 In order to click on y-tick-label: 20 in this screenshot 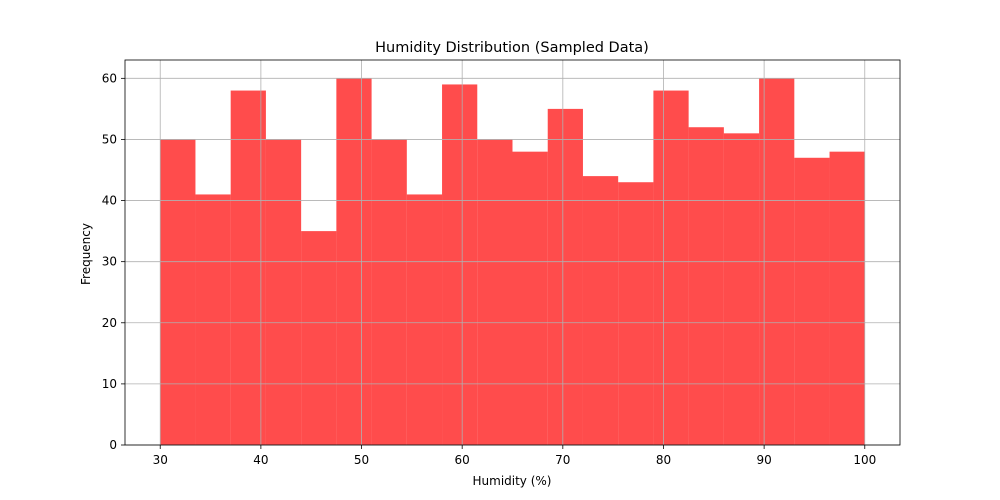, I will do `click(109, 323)`.